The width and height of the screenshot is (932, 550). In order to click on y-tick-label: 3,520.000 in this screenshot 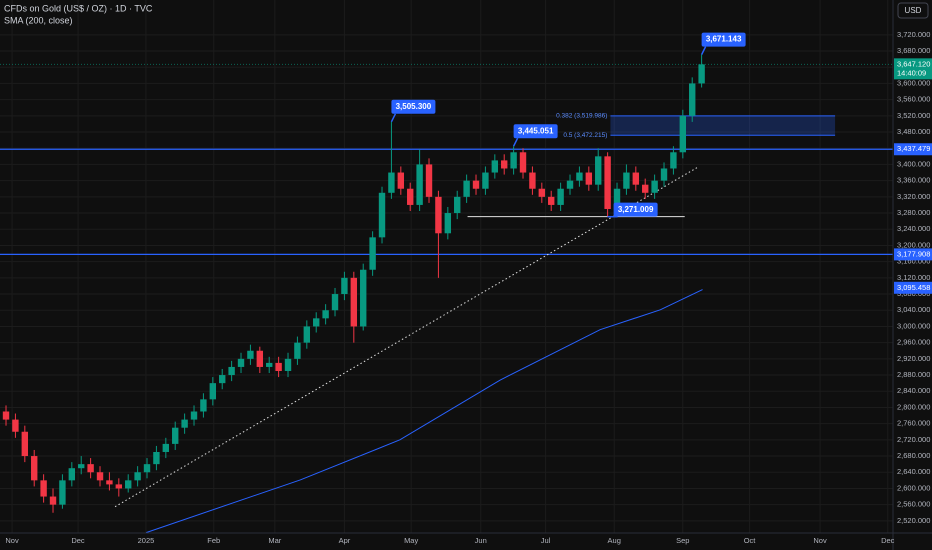, I will do `click(913, 115)`.